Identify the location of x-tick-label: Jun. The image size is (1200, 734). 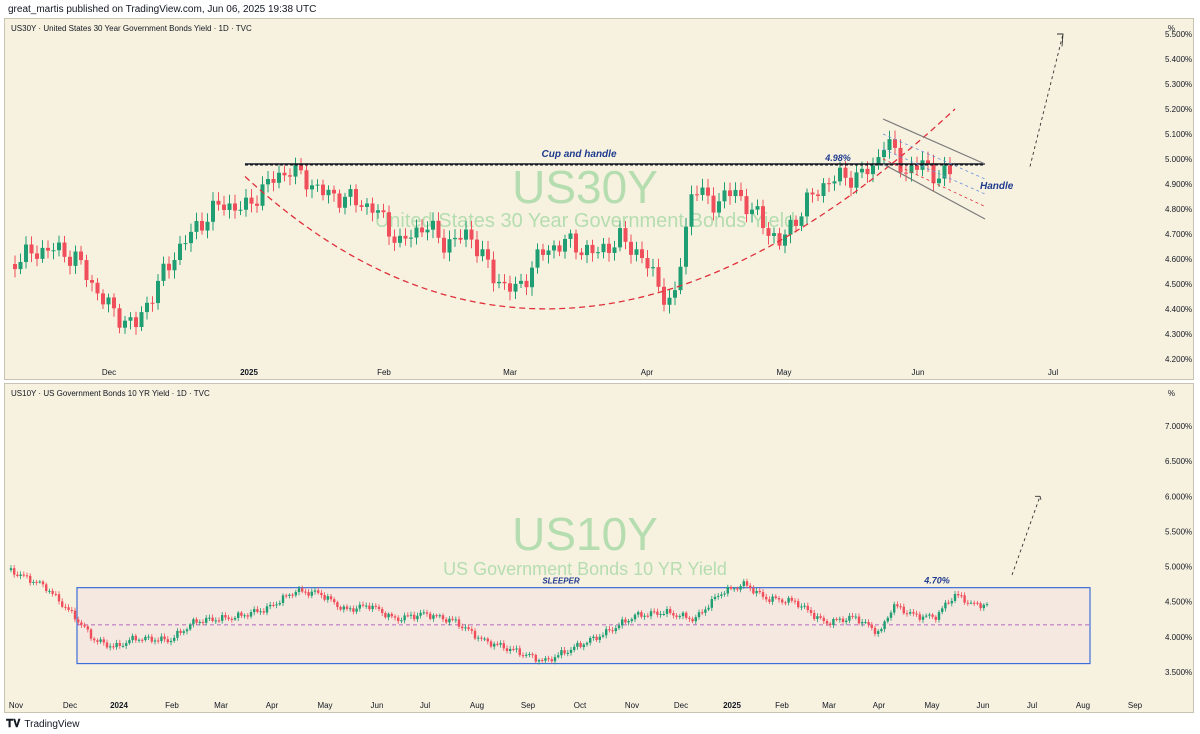
(983, 705).